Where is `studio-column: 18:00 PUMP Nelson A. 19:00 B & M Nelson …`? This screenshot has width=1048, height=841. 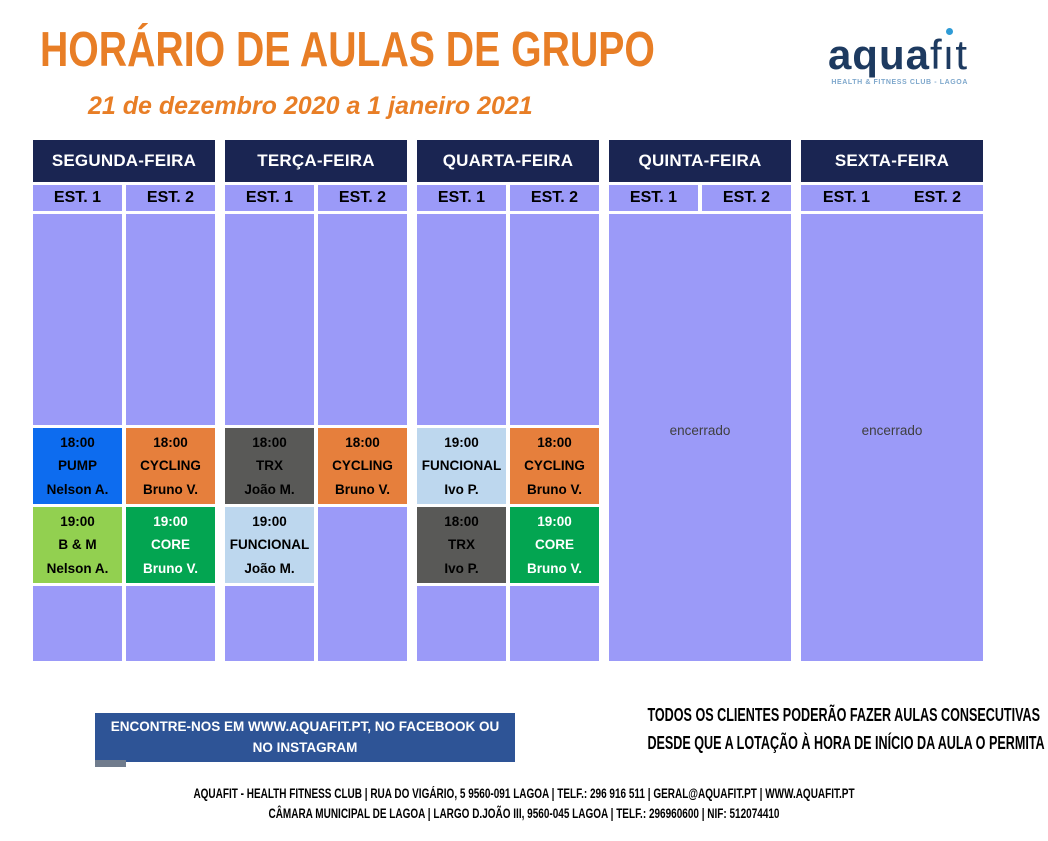 studio-column: 18:00 PUMP Nelson A. 19:00 B & M Nelson … is located at coordinates (77, 437).